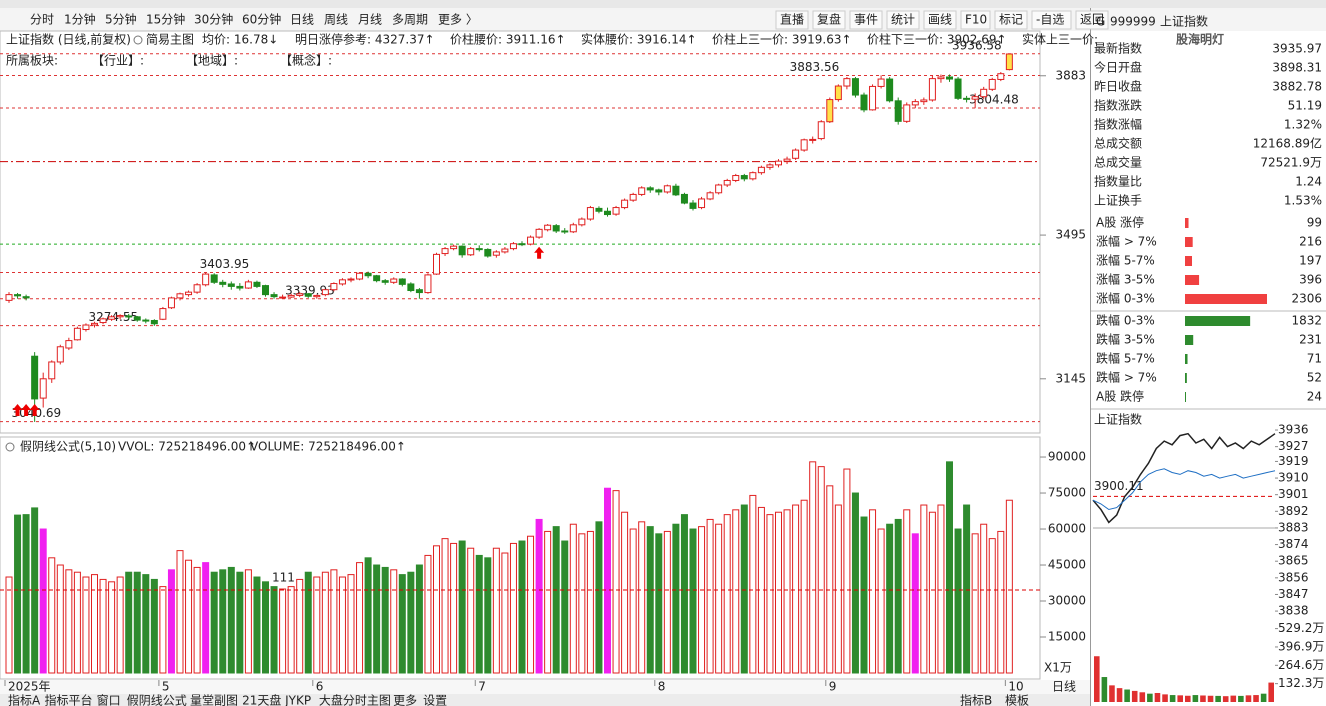 This screenshot has width=1326, height=706. Describe the element at coordinates (976, 699) in the screenshot. I see `bottom-tab: 指标B` at that location.